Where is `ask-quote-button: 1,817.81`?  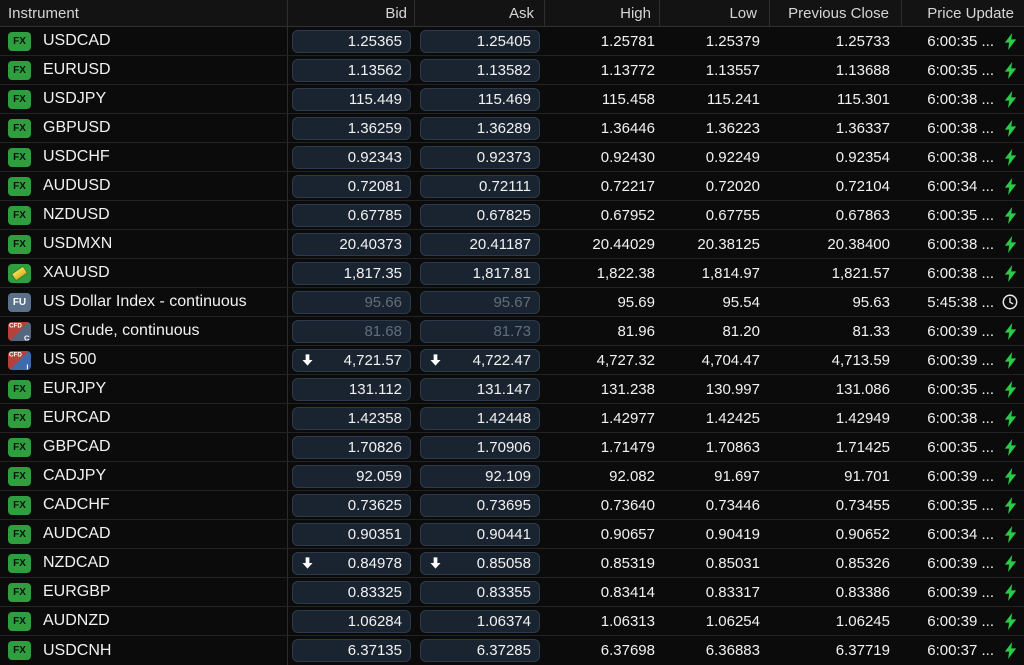
ask-quote-button: 1,817.81 is located at coordinates (480, 273).